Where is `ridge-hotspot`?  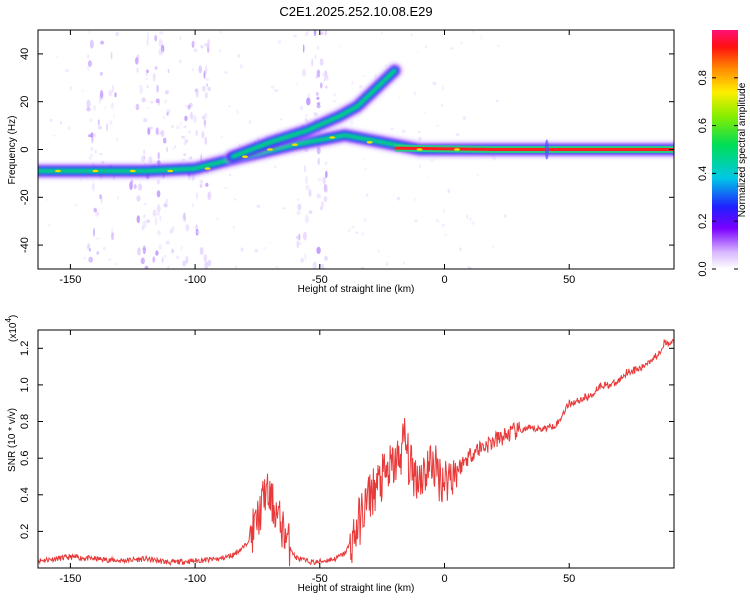
ridge-hotspot is located at coordinates (132, 171).